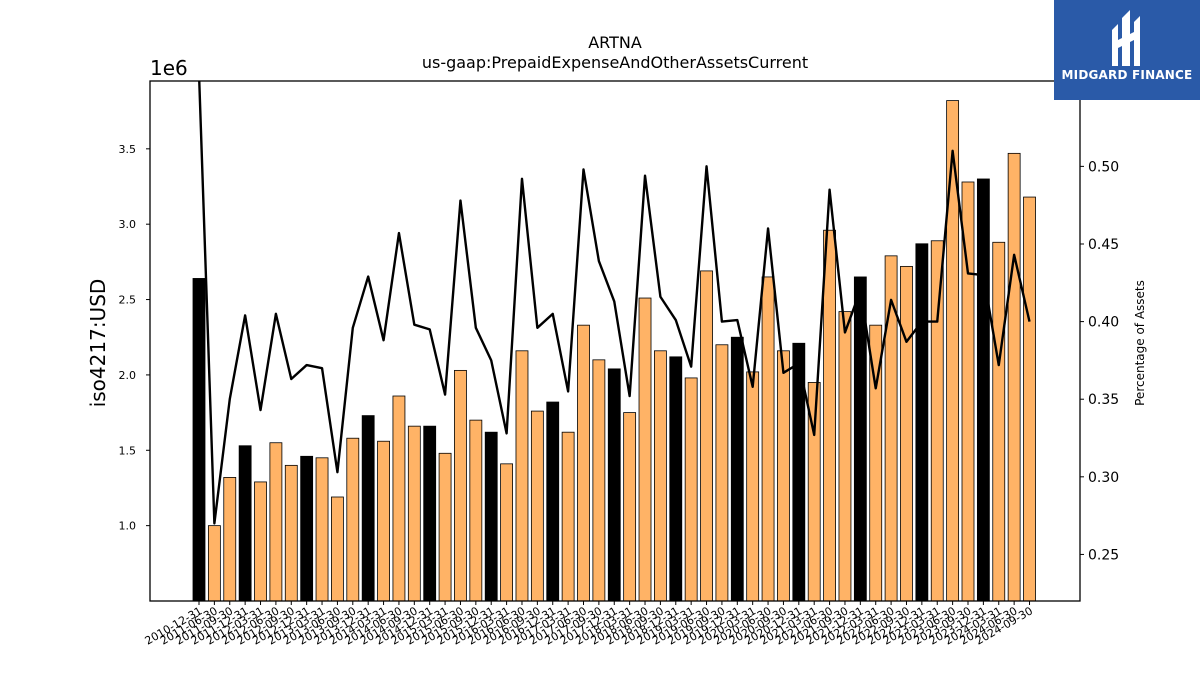 The width and height of the screenshot is (1200, 679). What do you see at coordinates (1126, 38) in the screenshot?
I see `midgard-logo-icon` at bounding box center [1126, 38].